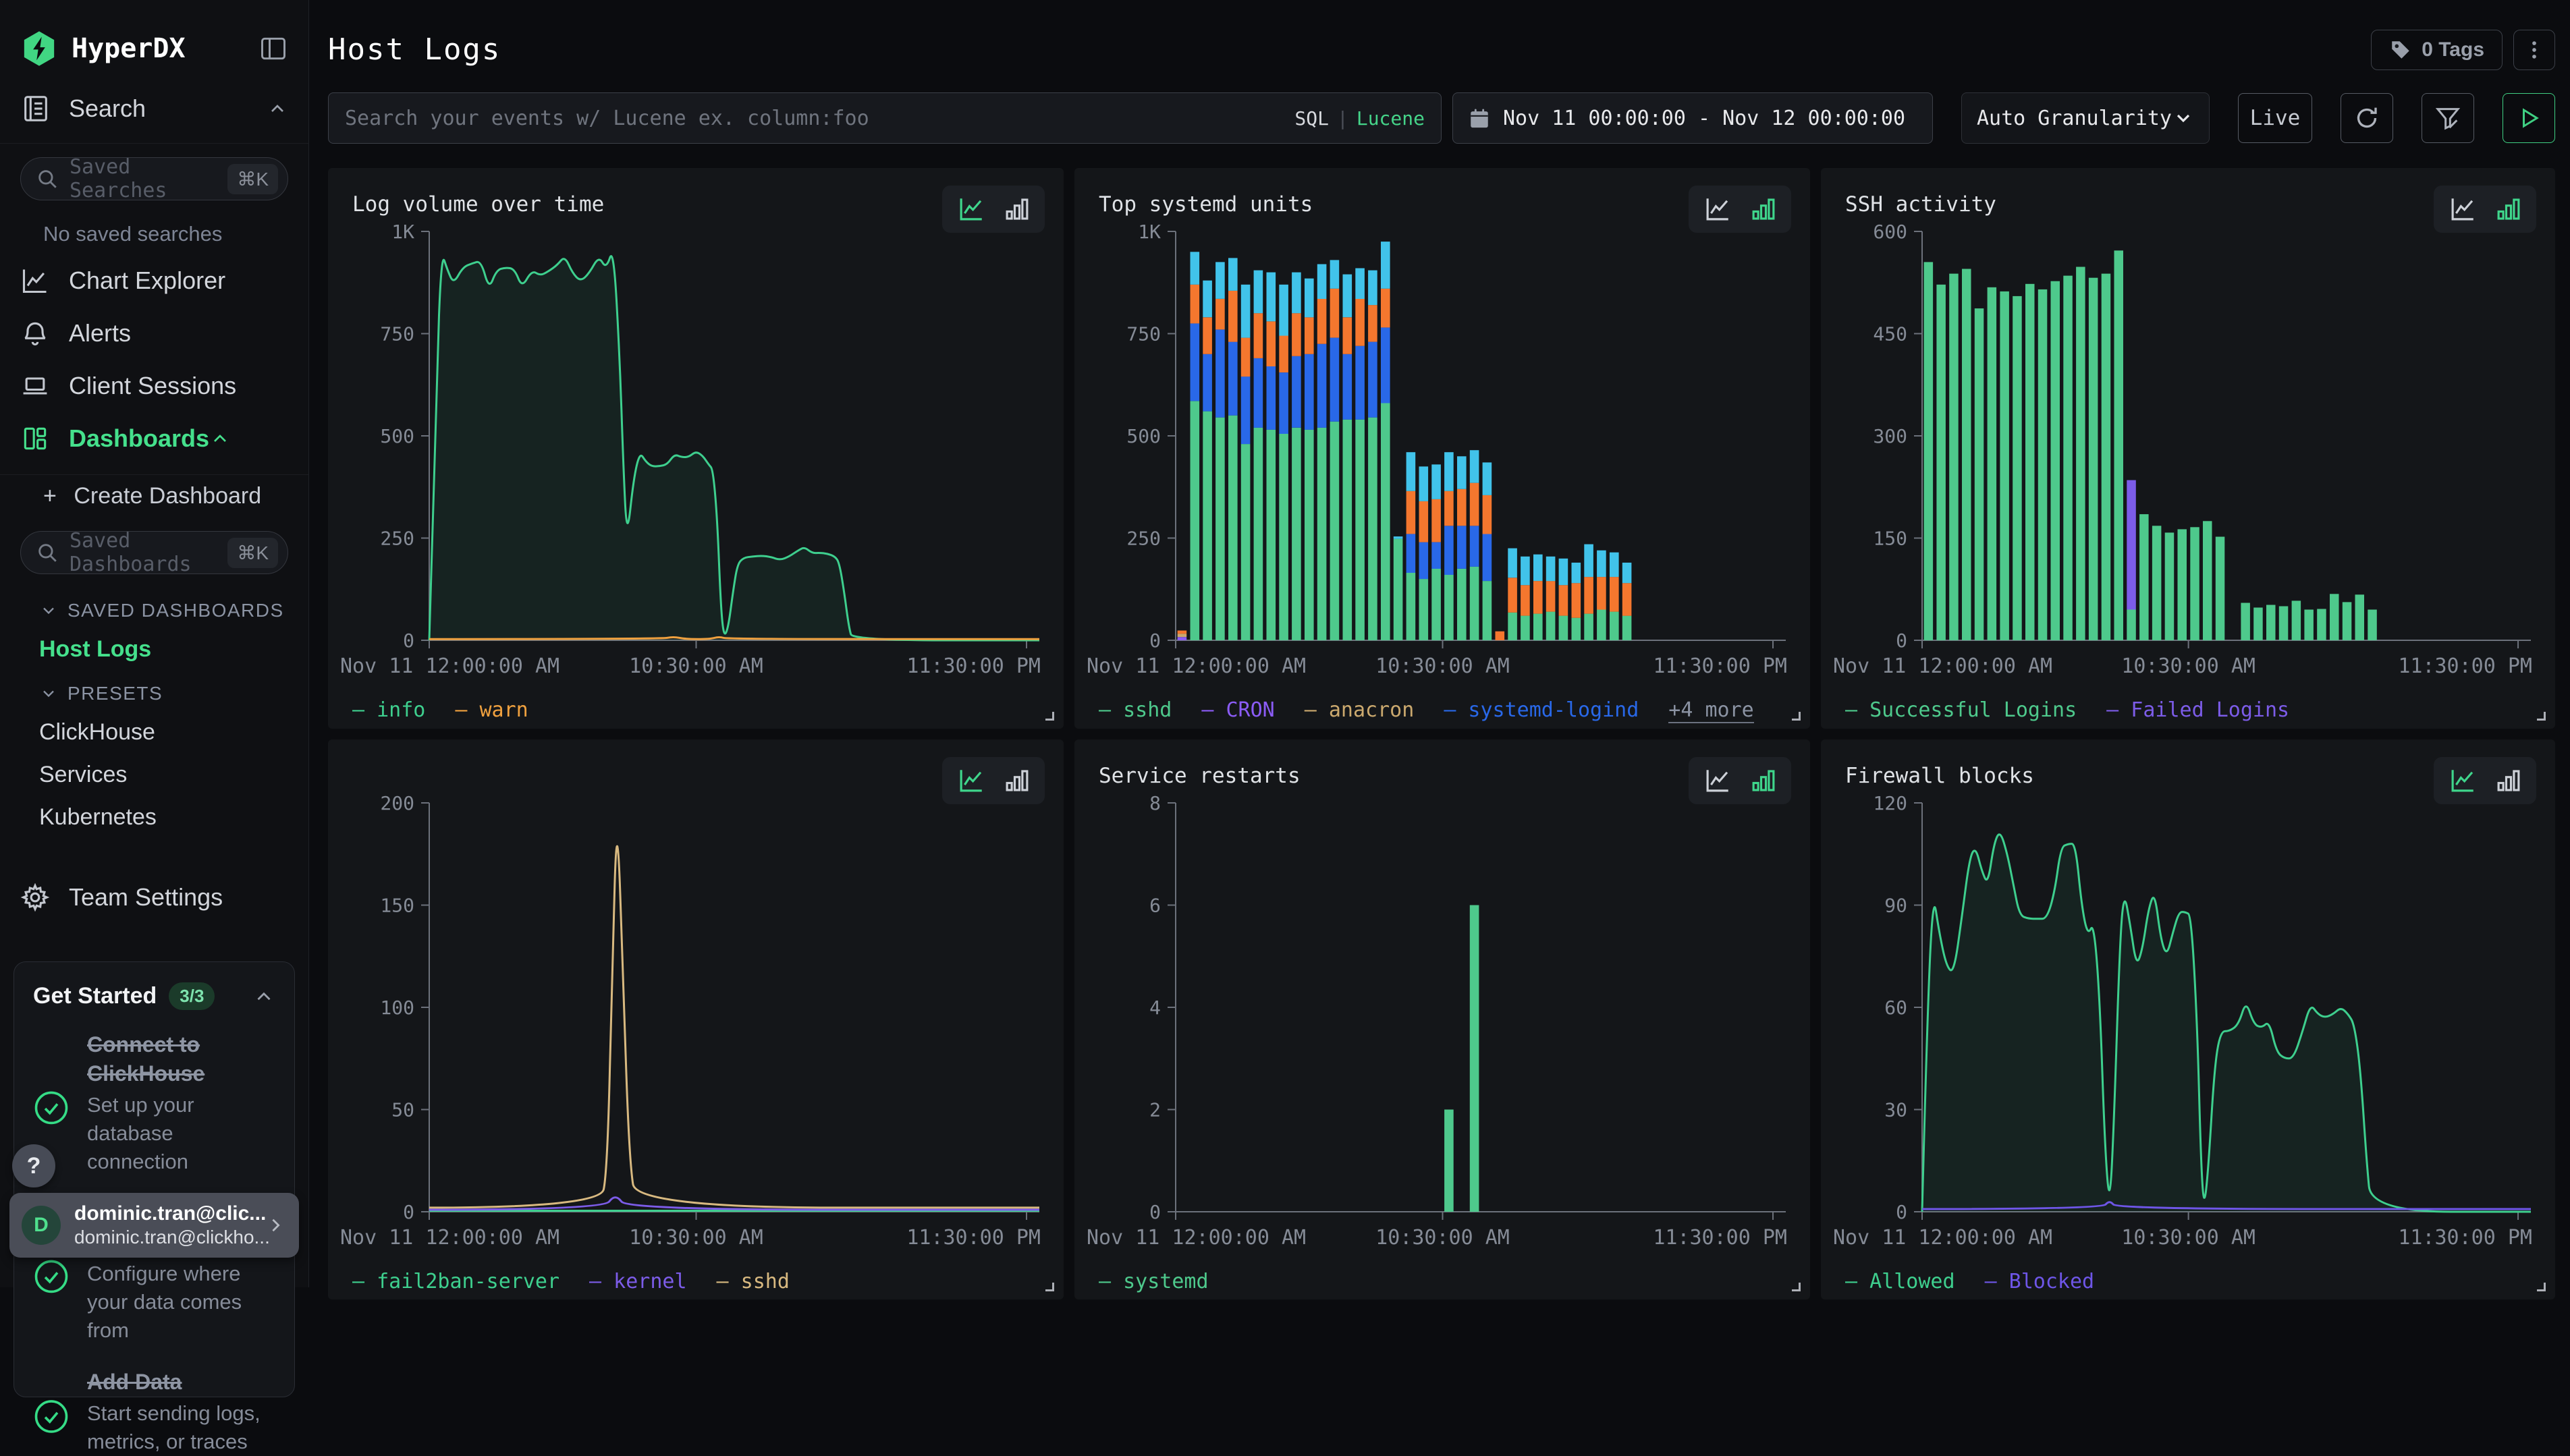 The height and width of the screenshot is (1456, 2570). What do you see at coordinates (571, 1281) in the screenshot?
I see `chart-legend: — fail2ban-server— kernel— sshd` at bounding box center [571, 1281].